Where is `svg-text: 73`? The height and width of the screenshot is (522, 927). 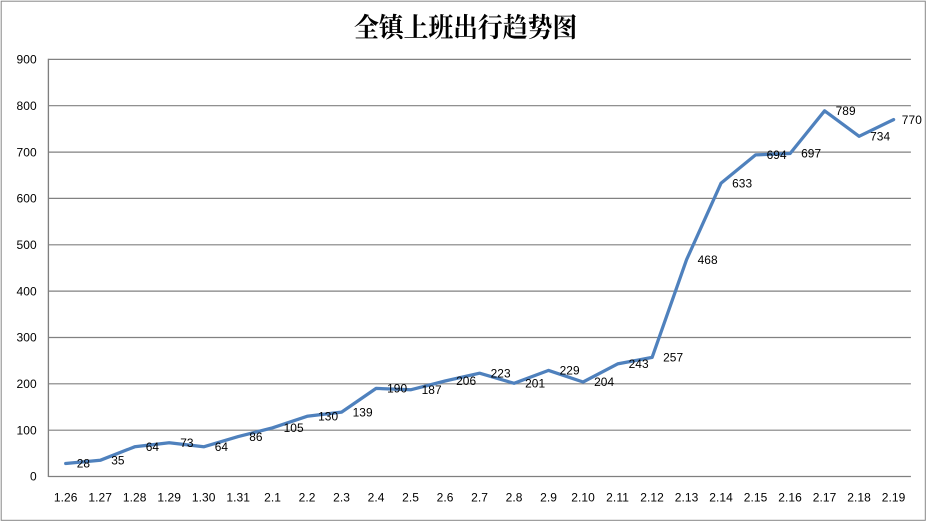
svg-text: 73 is located at coordinates (187, 443).